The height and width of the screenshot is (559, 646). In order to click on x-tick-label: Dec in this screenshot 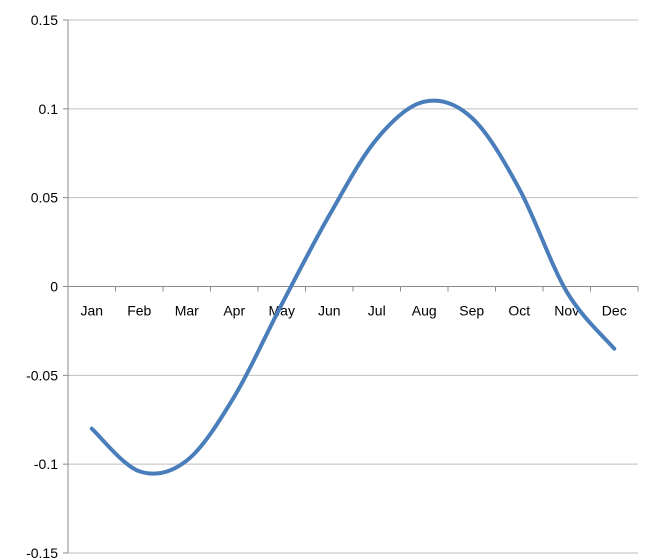, I will do `click(614, 311)`.